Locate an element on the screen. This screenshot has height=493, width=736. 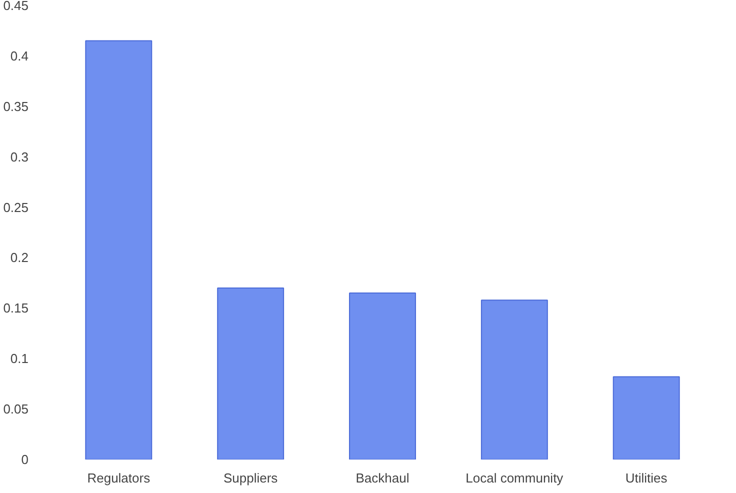
x-tick-label: Regulators is located at coordinates (119, 478).